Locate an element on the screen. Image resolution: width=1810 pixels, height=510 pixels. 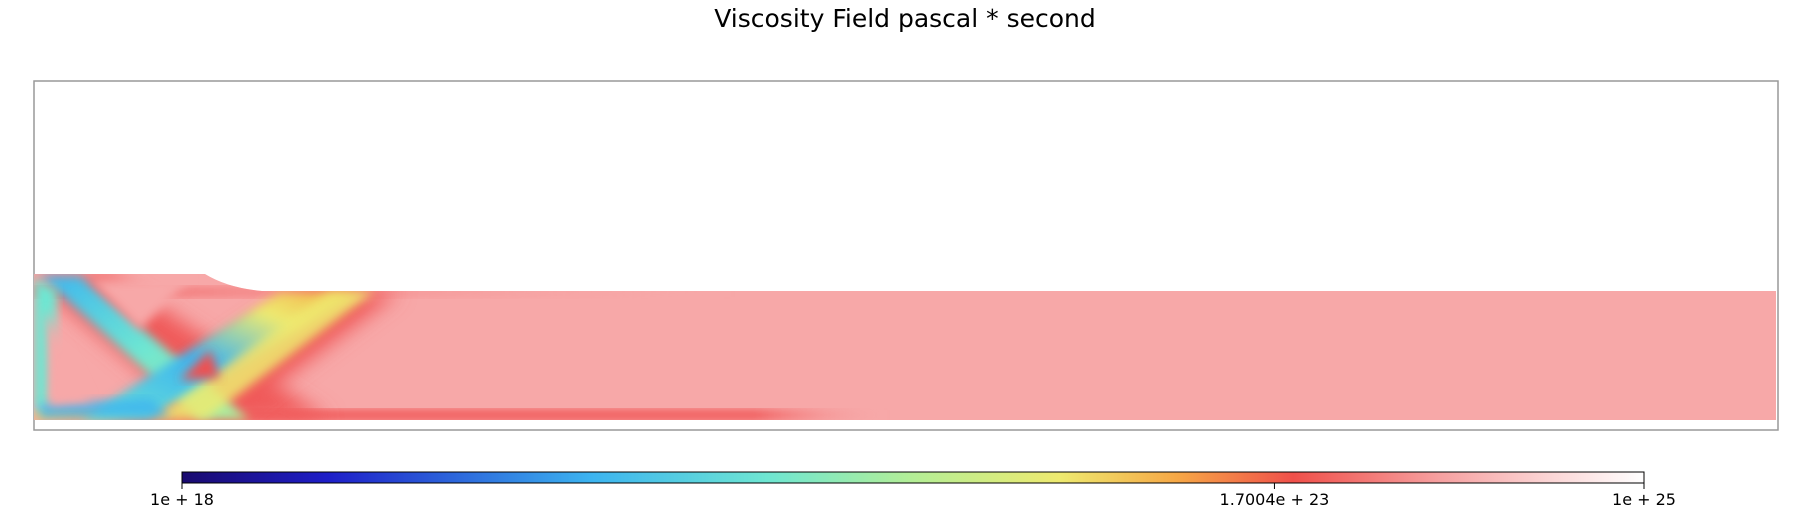
colorbar-tick-label: 1e + 18 is located at coordinates (182, 499).